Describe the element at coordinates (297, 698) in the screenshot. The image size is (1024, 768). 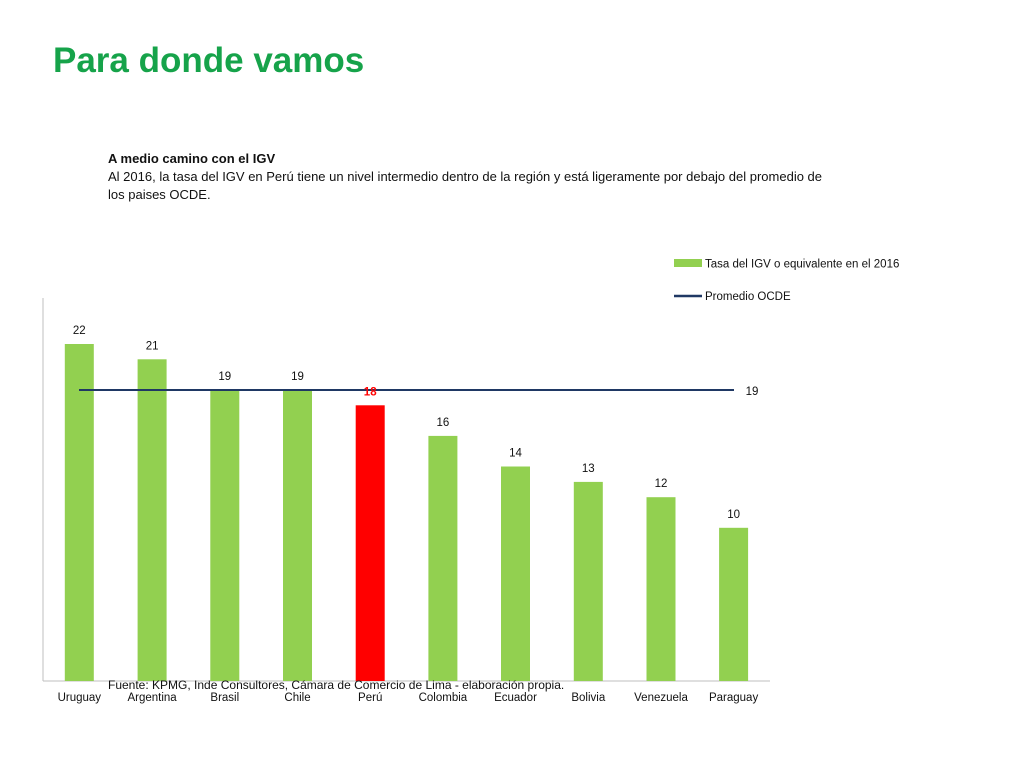
I see `category-label-chile: Chile` at that location.